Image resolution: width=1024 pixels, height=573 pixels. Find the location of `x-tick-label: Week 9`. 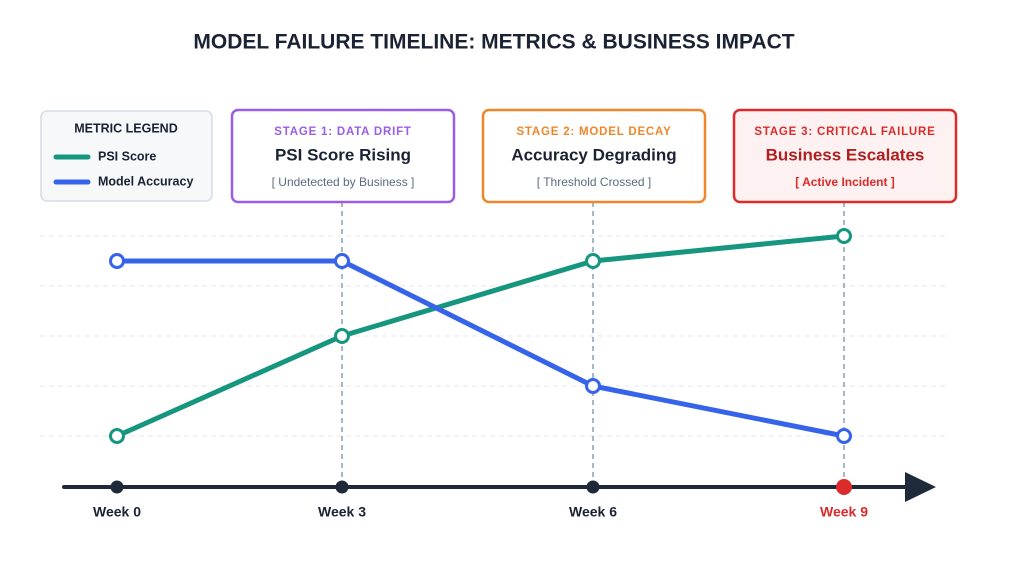

x-tick-label: Week 9 is located at coordinates (844, 512).